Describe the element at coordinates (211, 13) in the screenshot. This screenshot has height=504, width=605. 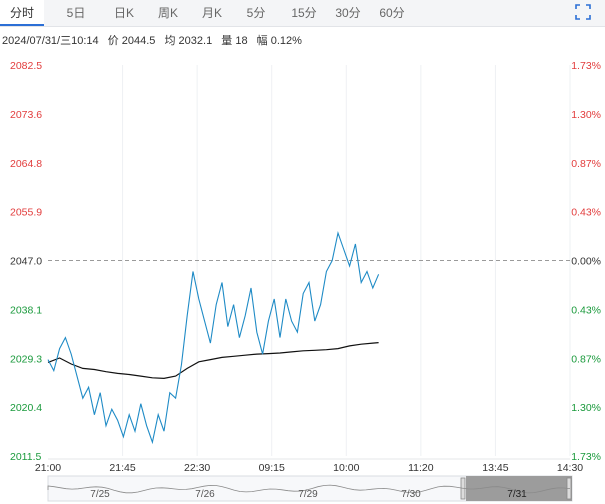
I see `tab-monthly-k: 月K` at that location.